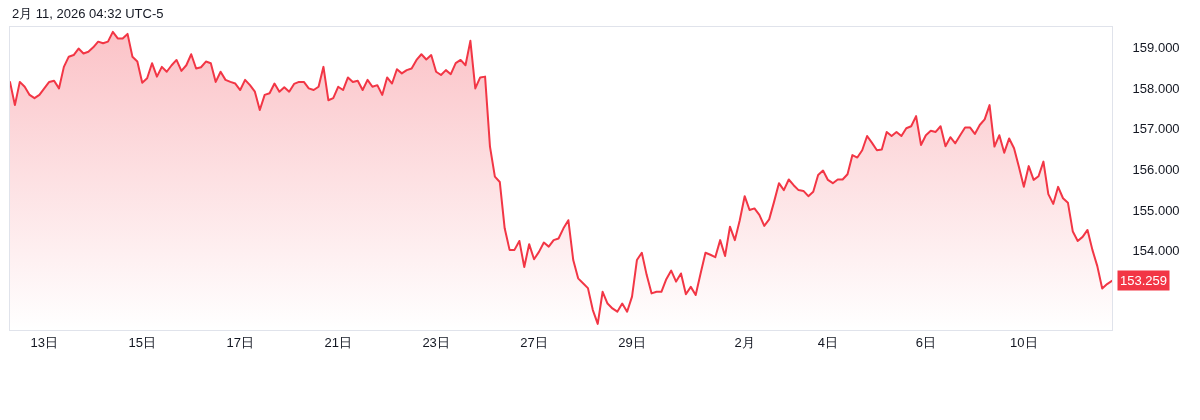  I want to click on text: 153.259, so click(1143, 280).